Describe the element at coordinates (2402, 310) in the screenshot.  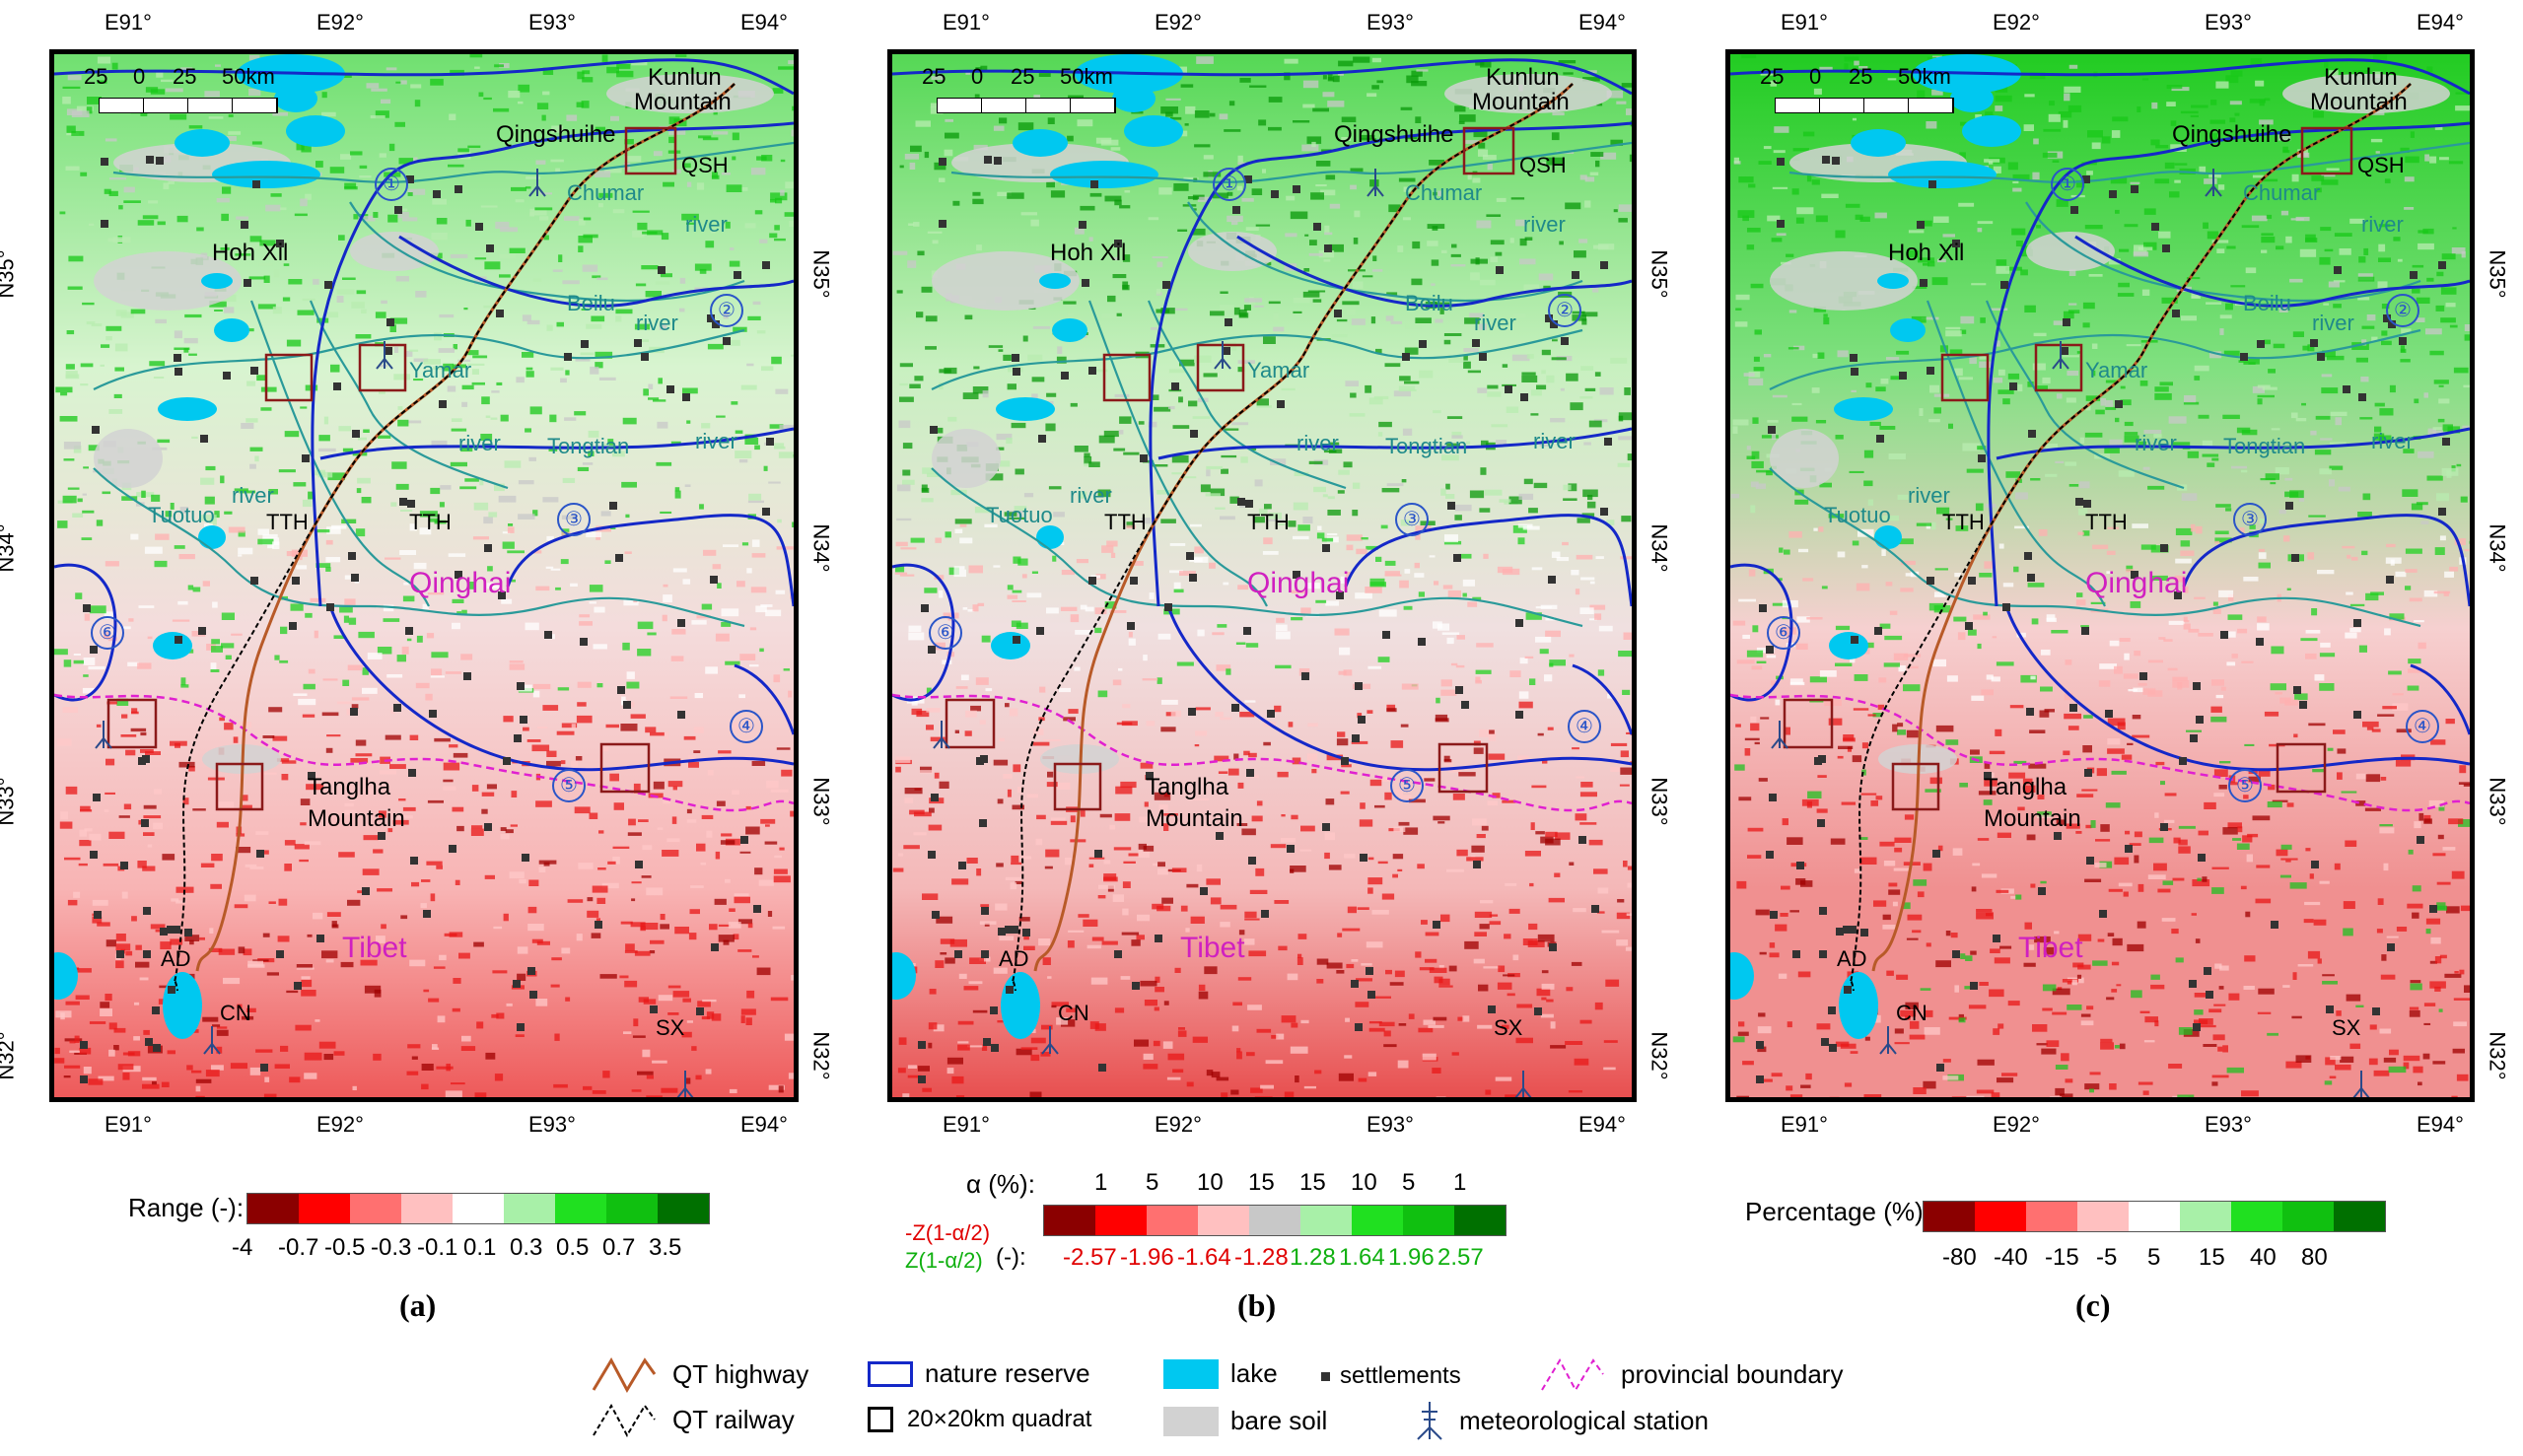
I see `reserve-number: ②` at that location.